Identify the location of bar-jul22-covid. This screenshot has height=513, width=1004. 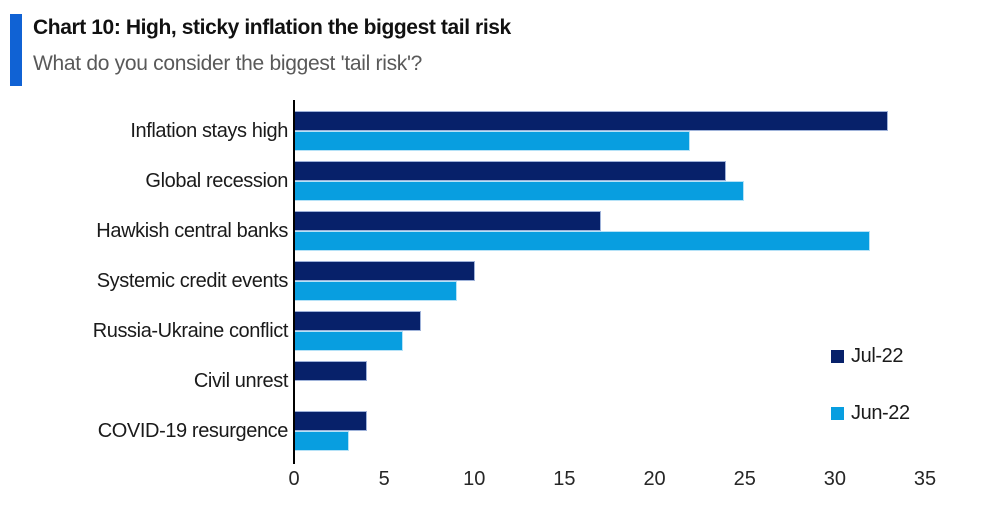
(331, 421).